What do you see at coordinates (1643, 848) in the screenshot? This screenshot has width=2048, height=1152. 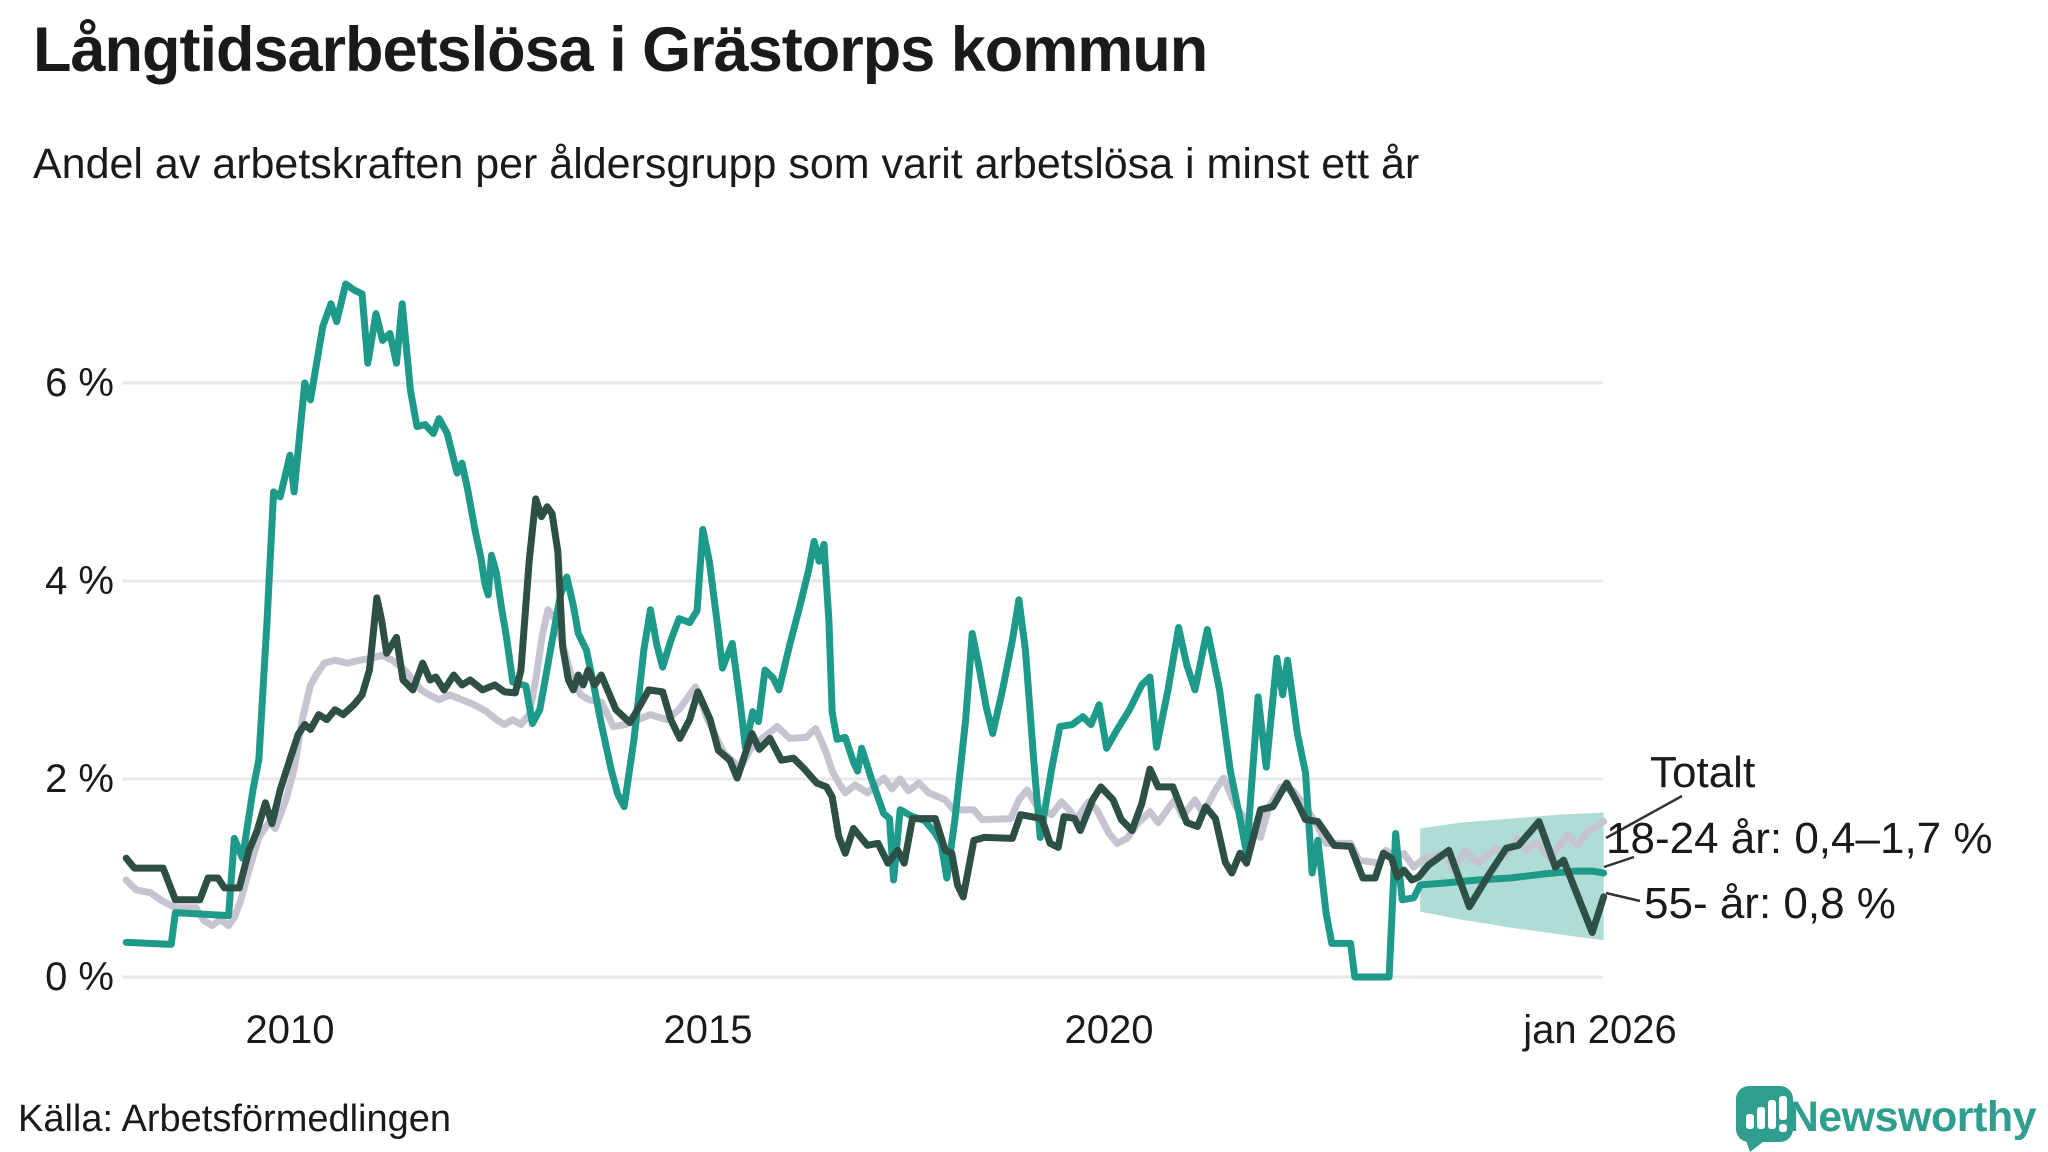 I see `leader-lines` at bounding box center [1643, 848].